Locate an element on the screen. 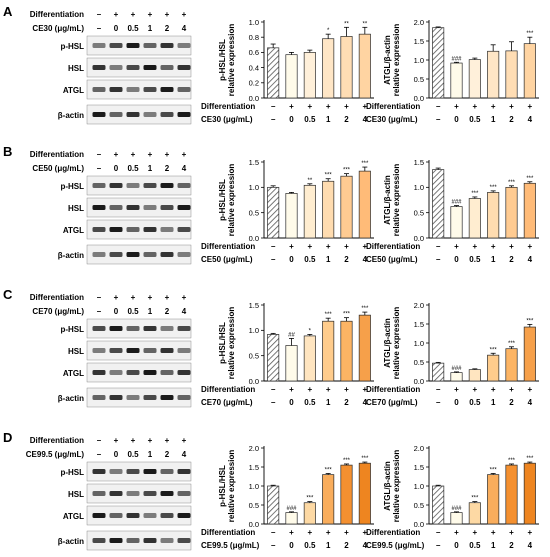 This screenshot has width=550, height=557. blot-protein-label: β-actin is located at coordinates (71, 541).